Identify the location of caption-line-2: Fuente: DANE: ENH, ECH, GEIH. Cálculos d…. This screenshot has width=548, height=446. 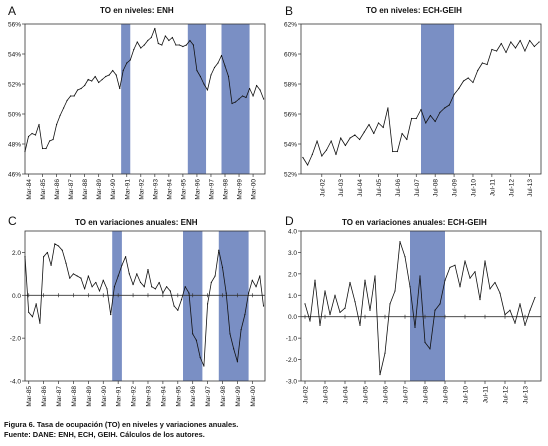
(104, 434).